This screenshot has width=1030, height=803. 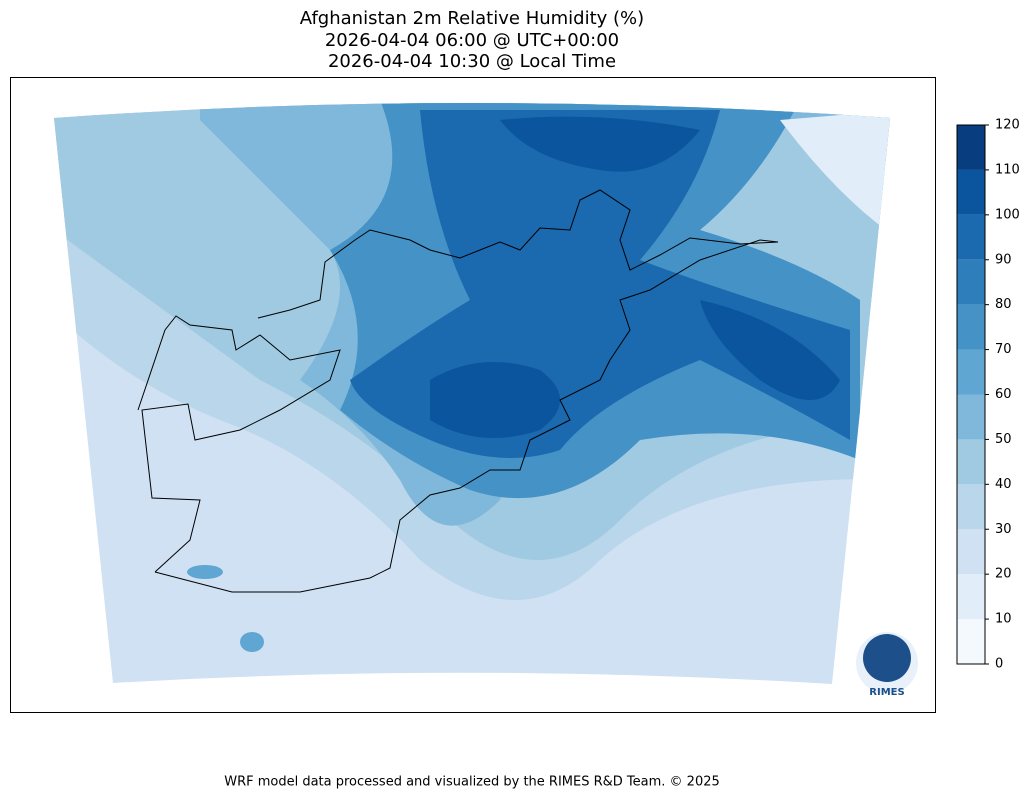 What do you see at coordinates (1007, 214) in the screenshot?
I see `colorbar-tick-label: 100` at bounding box center [1007, 214].